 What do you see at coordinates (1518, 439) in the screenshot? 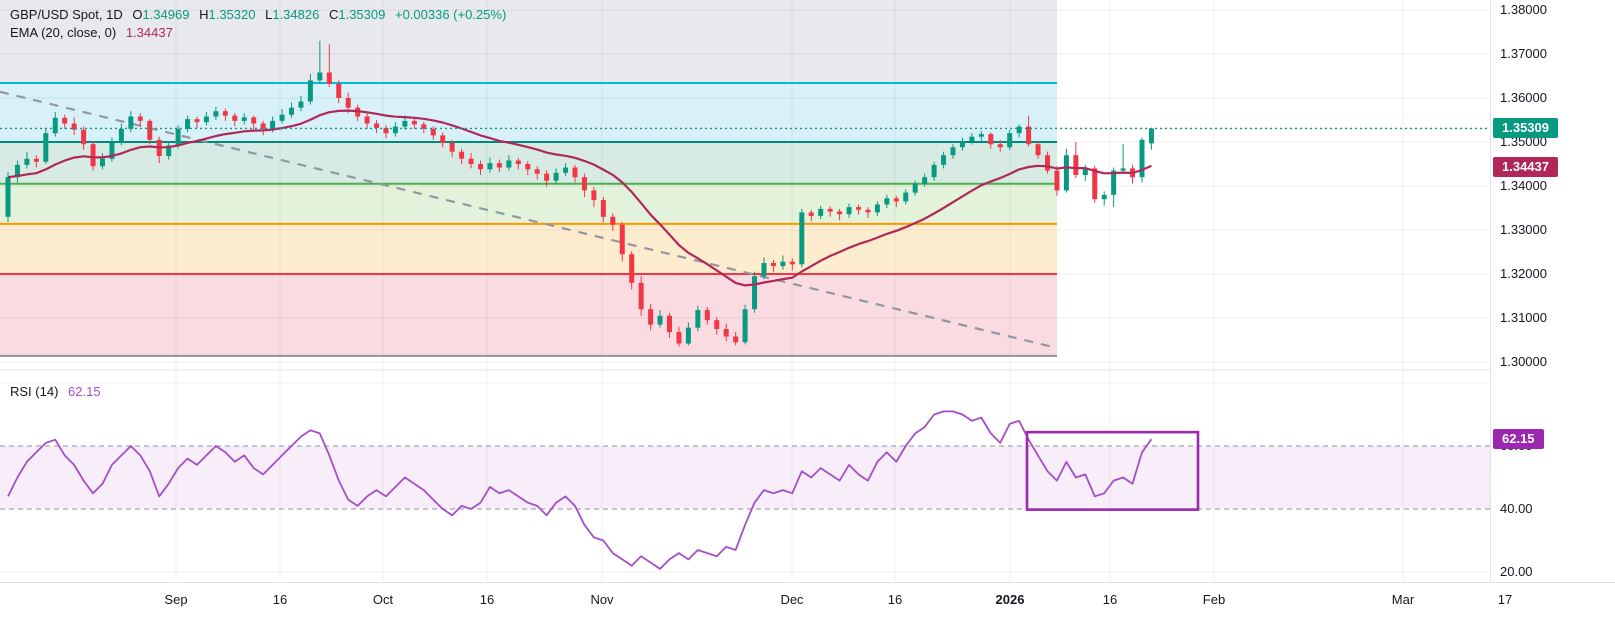
I see `rsi-value-badge: 62.15` at bounding box center [1518, 439].